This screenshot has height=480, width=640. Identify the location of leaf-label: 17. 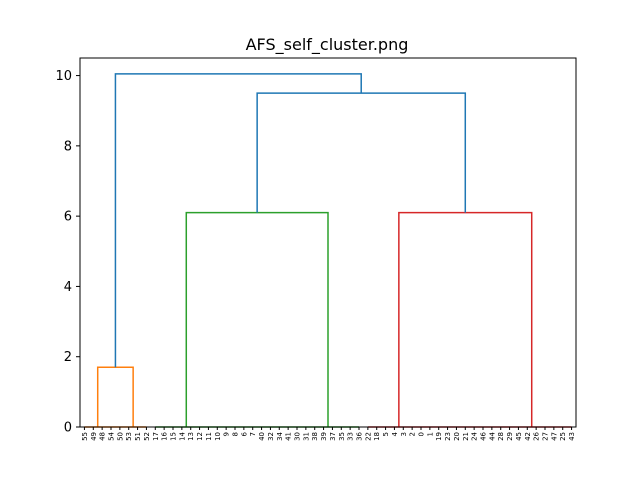
(156, 436).